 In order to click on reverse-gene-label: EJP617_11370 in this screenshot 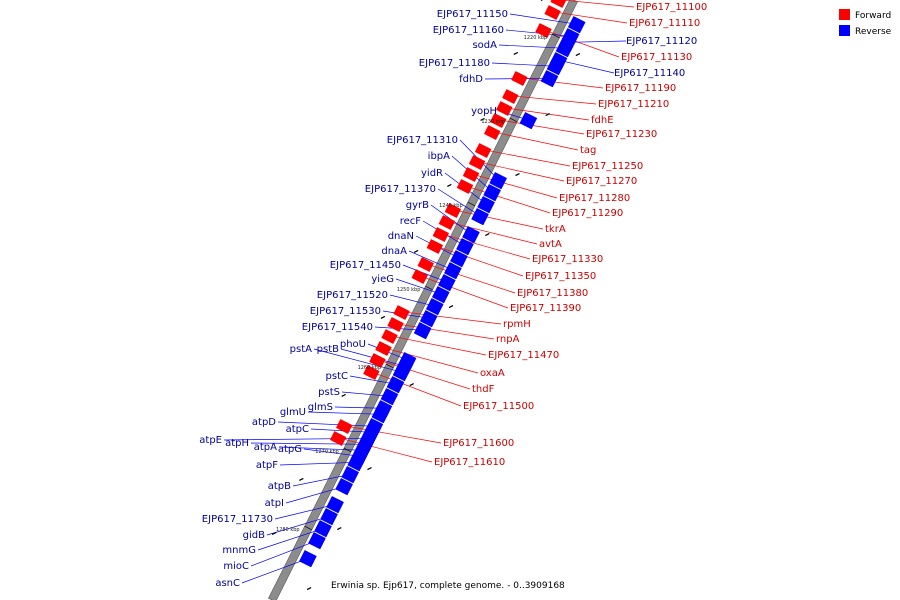, I will do `click(400, 189)`.